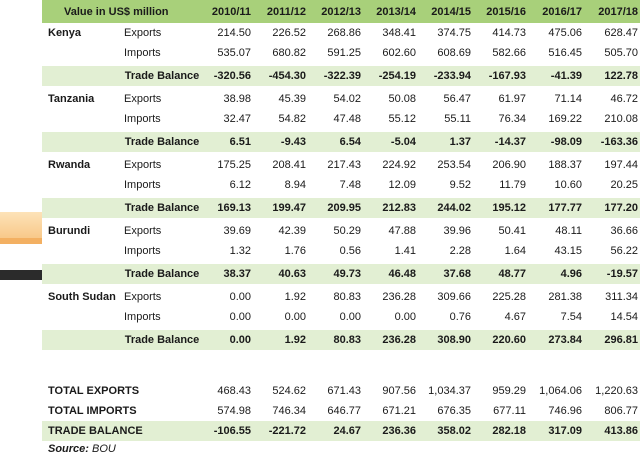 Image resolution: width=640 pixels, height=455 pixels. I want to click on export-value: 224.92, so click(399, 165).